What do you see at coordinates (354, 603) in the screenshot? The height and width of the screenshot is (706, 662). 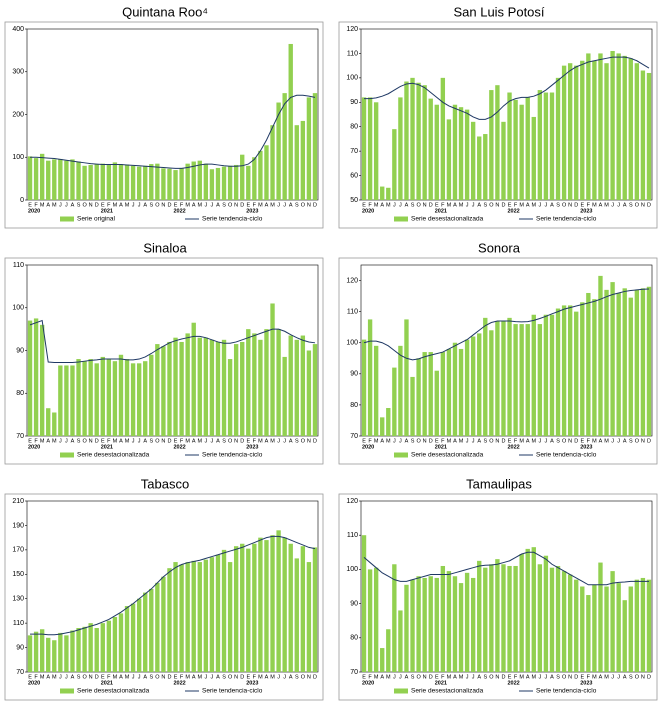 I see `y-tick-label: 90` at bounding box center [354, 603].